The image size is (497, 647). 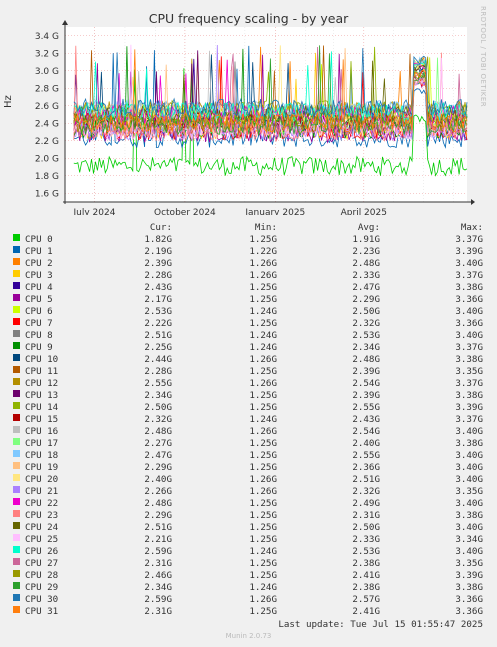 I want to click on legend-cur-value: 2.31G, so click(x=158, y=611).